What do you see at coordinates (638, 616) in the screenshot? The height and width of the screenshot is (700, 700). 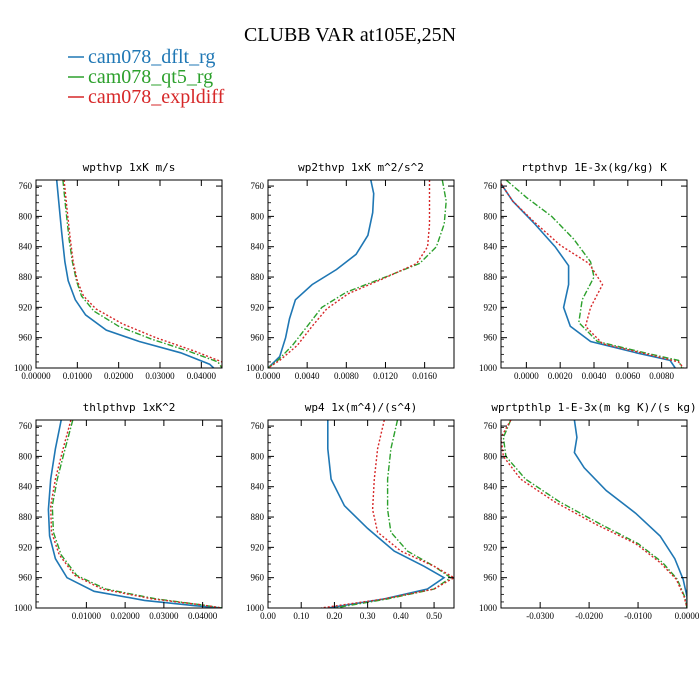 I see `x-tick-label: -0.0100` at bounding box center [638, 616].